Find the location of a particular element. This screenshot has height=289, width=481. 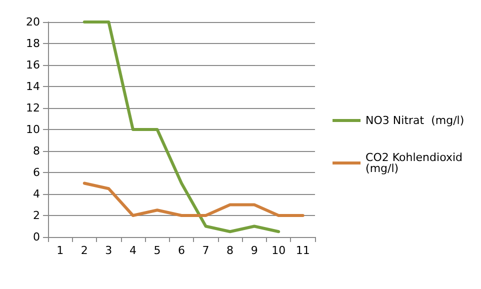

y-tick-label: 20 is located at coordinates (33, 22).